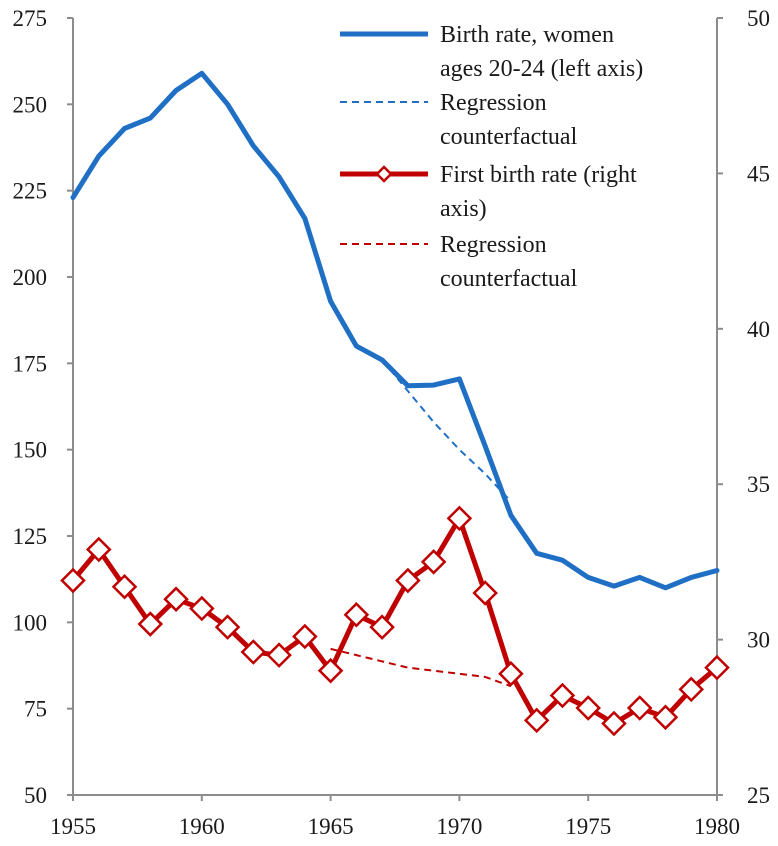  What do you see at coordinates (758, 329) in the screenshot?
I see `right-tick-label: 40` at bounding box center [758, 329].